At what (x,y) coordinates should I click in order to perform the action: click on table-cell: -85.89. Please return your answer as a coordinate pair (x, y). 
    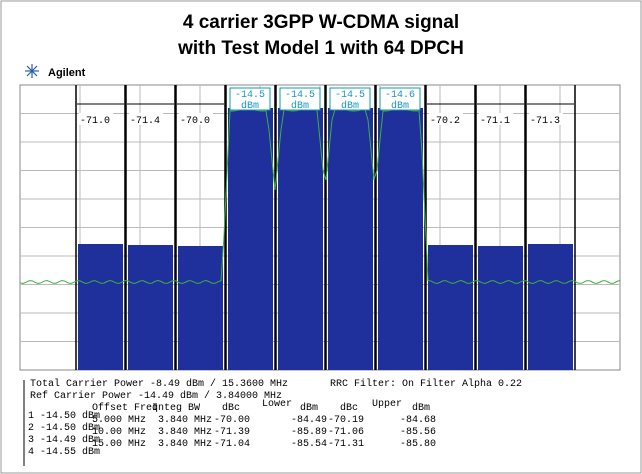
    Looking at the image, I should click on (309, 432).